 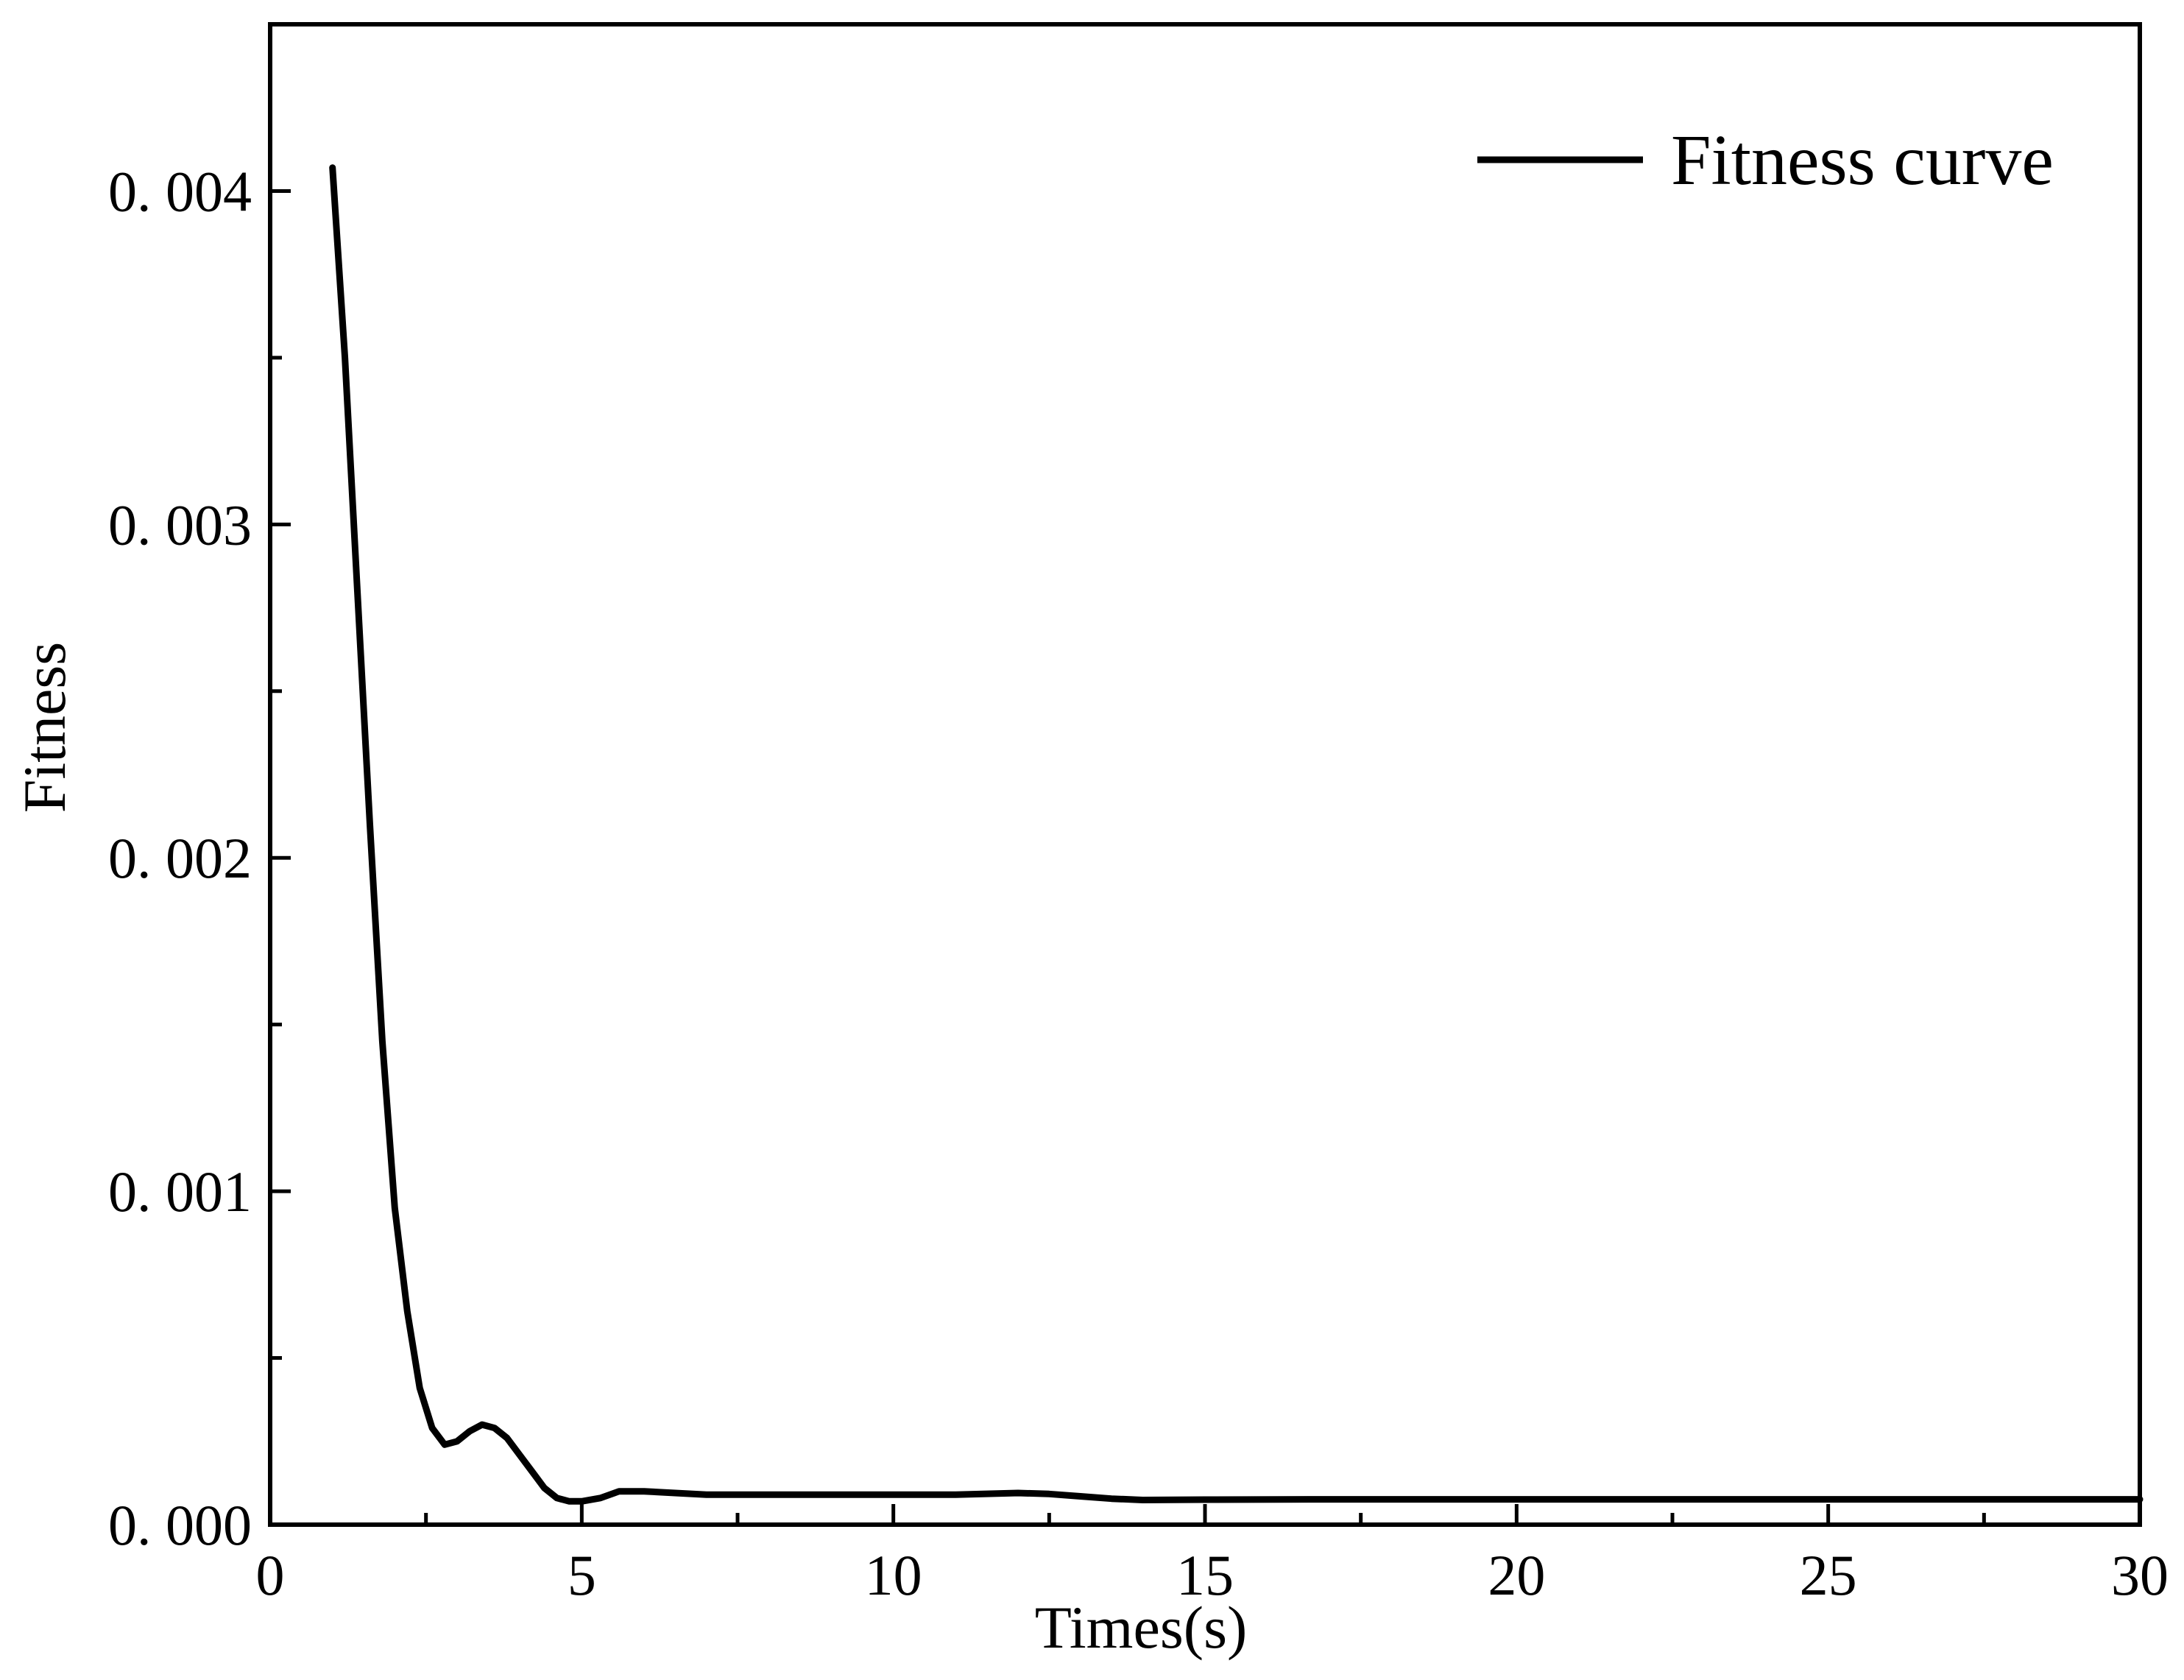 What do you see at coordinates (1141, 1627) in the screenshot?
I see `x-axis-label: Times(s)` at bounding box center [1141, 1627].